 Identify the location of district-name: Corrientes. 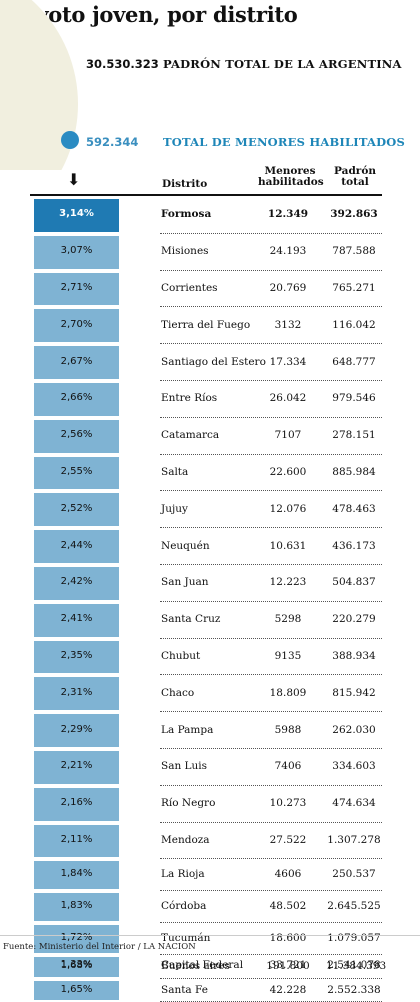
(189, 287).